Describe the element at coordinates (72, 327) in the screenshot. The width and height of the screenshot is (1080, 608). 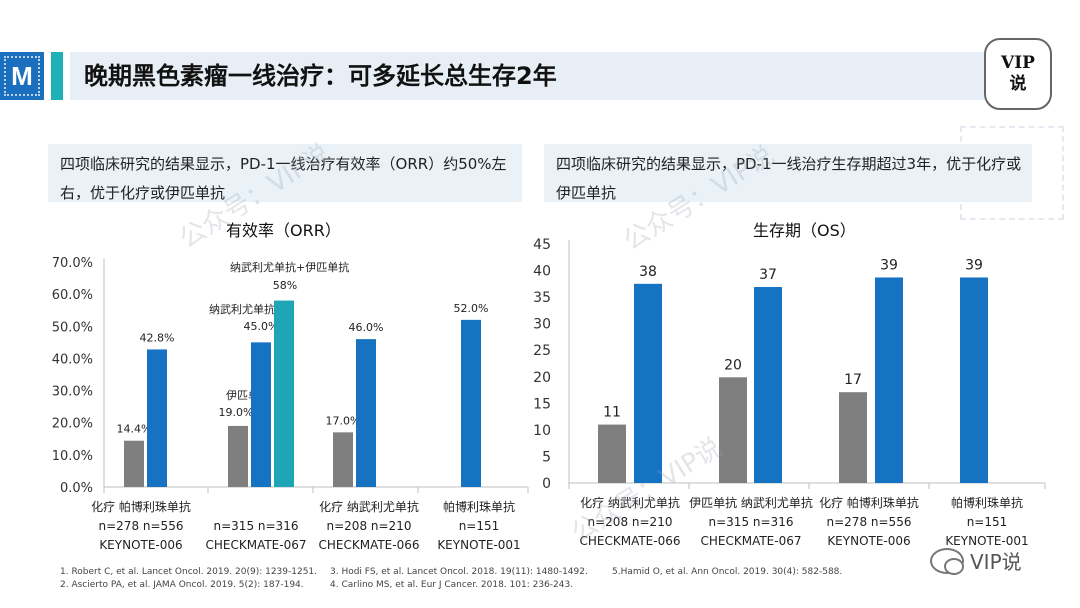
I see `y-tick-label: 50.0%` at that location.